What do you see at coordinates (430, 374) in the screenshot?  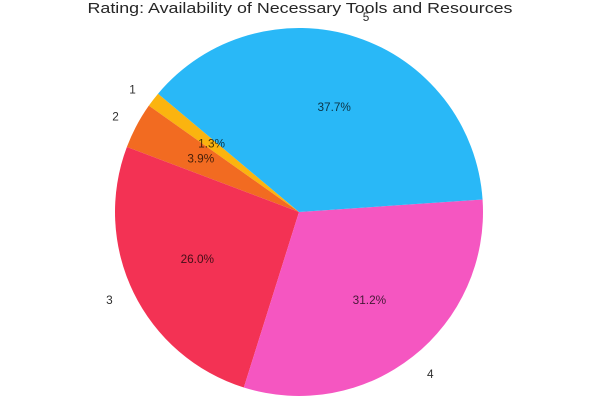 I see `svg-text: 4` at bounding box center [430, 374].